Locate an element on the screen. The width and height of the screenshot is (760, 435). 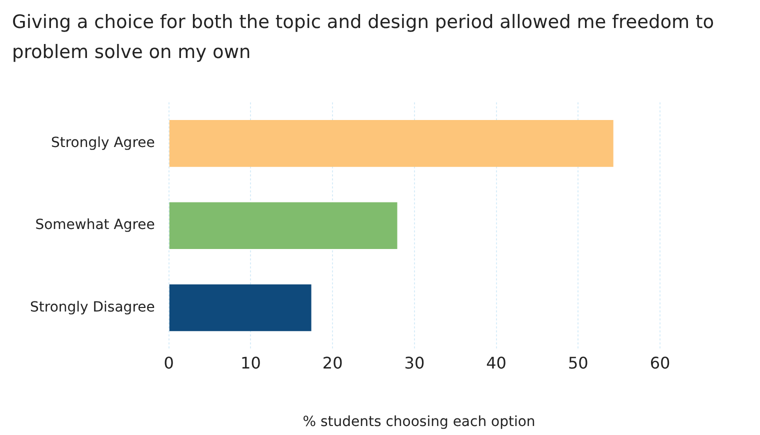
x-tick-label: 20 is located at coordinates (332, 363).